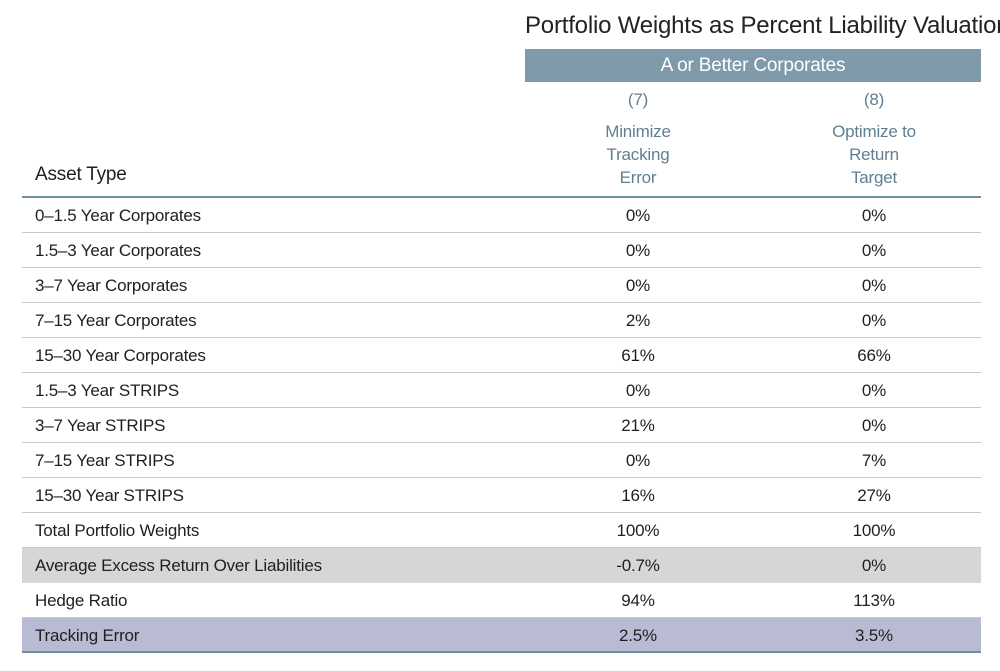 This screenshot has width=1000, height=671. I want to click on cell-optimize-to-return-target: 113%, so click(874, 600).